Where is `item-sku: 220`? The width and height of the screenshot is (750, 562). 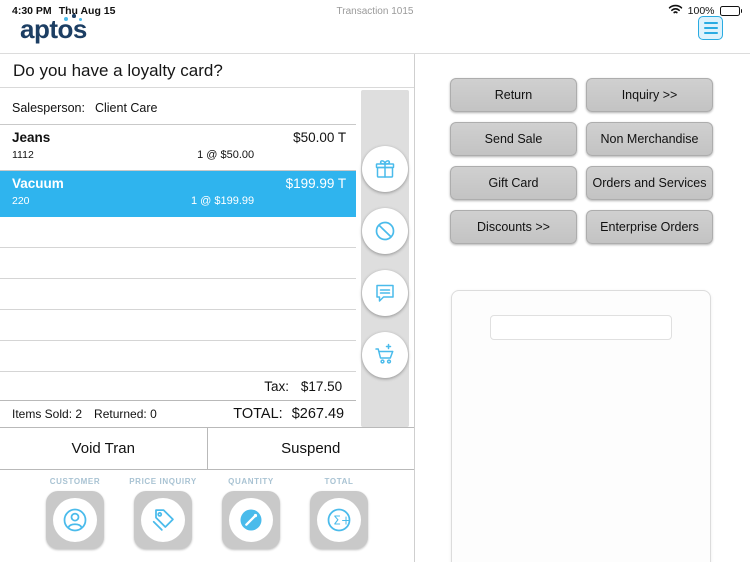
item-sku: 220 is located at coordinates (21, 201).